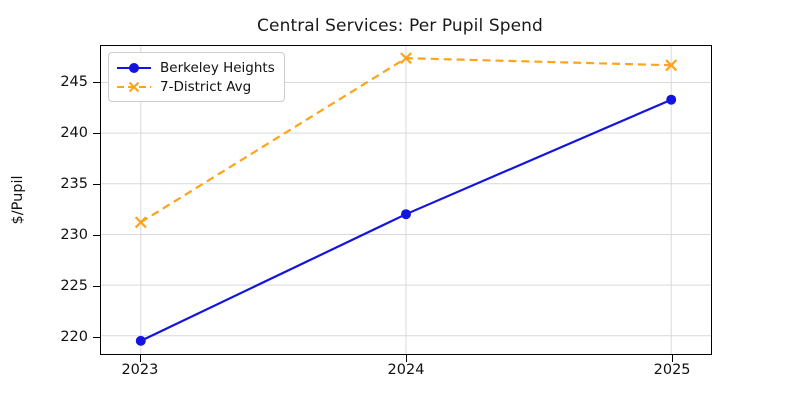 The width and height of the screenshot is (800, 400). Describe the element at coordinates (74, 336) in the screenshot. I see `y-tick-label: 220` at that location.